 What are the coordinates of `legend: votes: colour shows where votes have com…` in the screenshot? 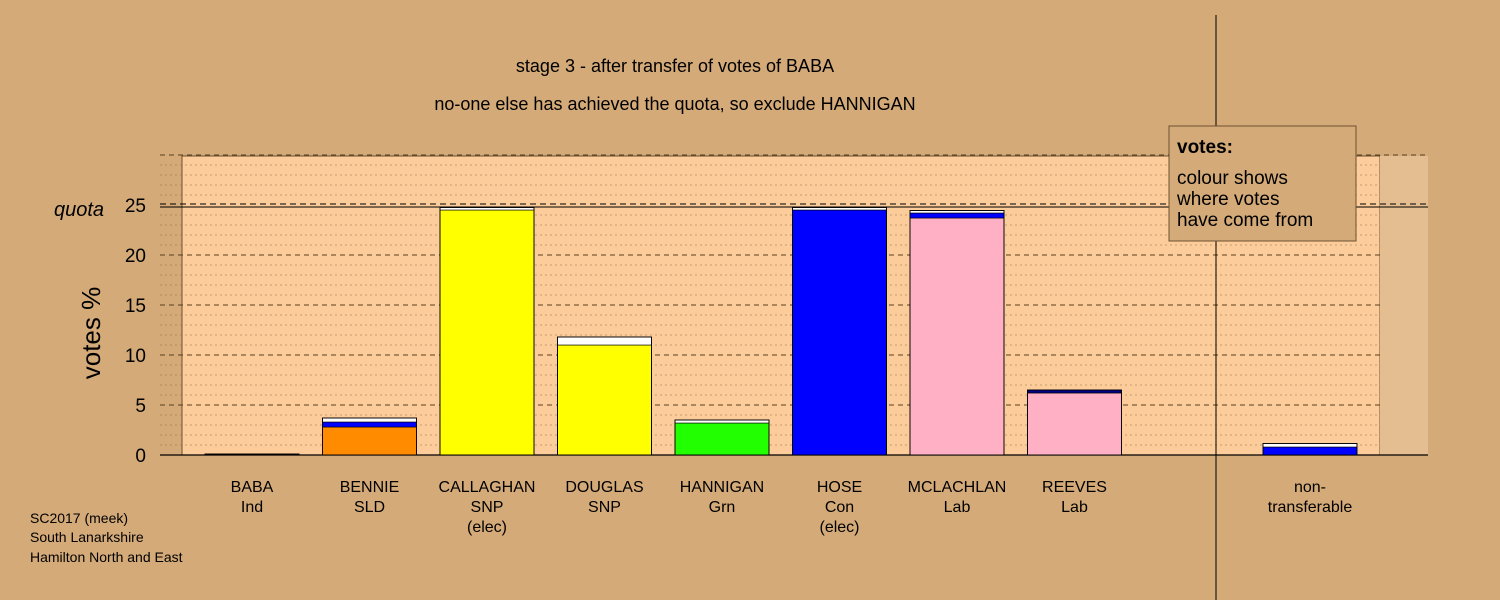 It's located at (1262, 183).